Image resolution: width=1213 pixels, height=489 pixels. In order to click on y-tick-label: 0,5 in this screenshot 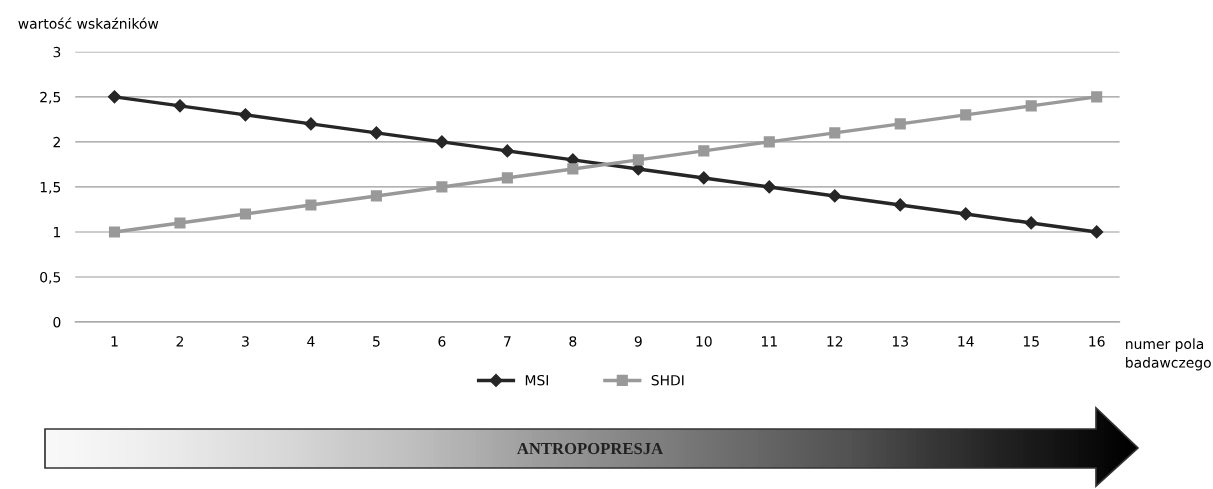, I will do `click(50, 277)`.